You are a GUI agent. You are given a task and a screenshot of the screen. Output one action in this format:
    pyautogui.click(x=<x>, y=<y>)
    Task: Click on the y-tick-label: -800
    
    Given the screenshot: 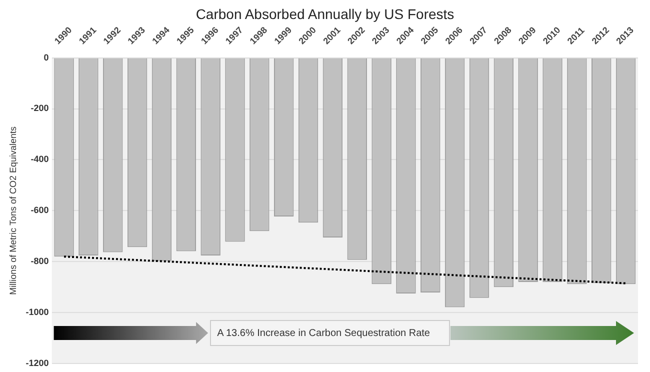 What is the action you would take?
    pyautogui.click(x=39, y=261)
    